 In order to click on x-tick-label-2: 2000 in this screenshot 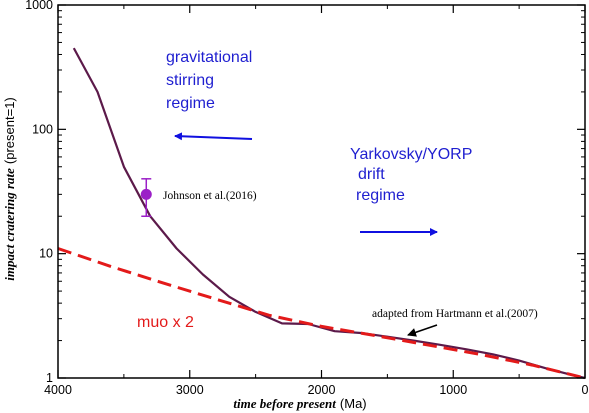, I will do `click(322, 390)`.